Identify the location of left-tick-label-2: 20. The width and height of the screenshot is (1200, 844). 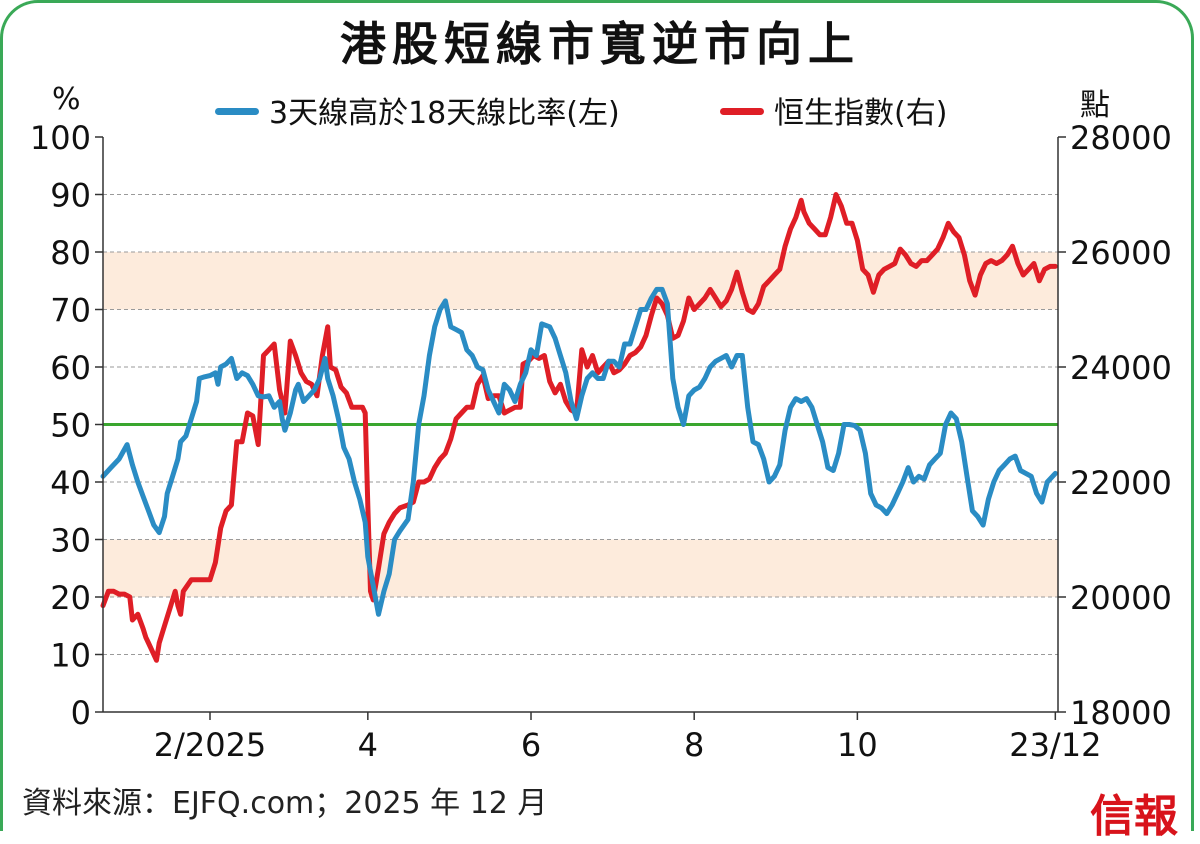
(70, 598).